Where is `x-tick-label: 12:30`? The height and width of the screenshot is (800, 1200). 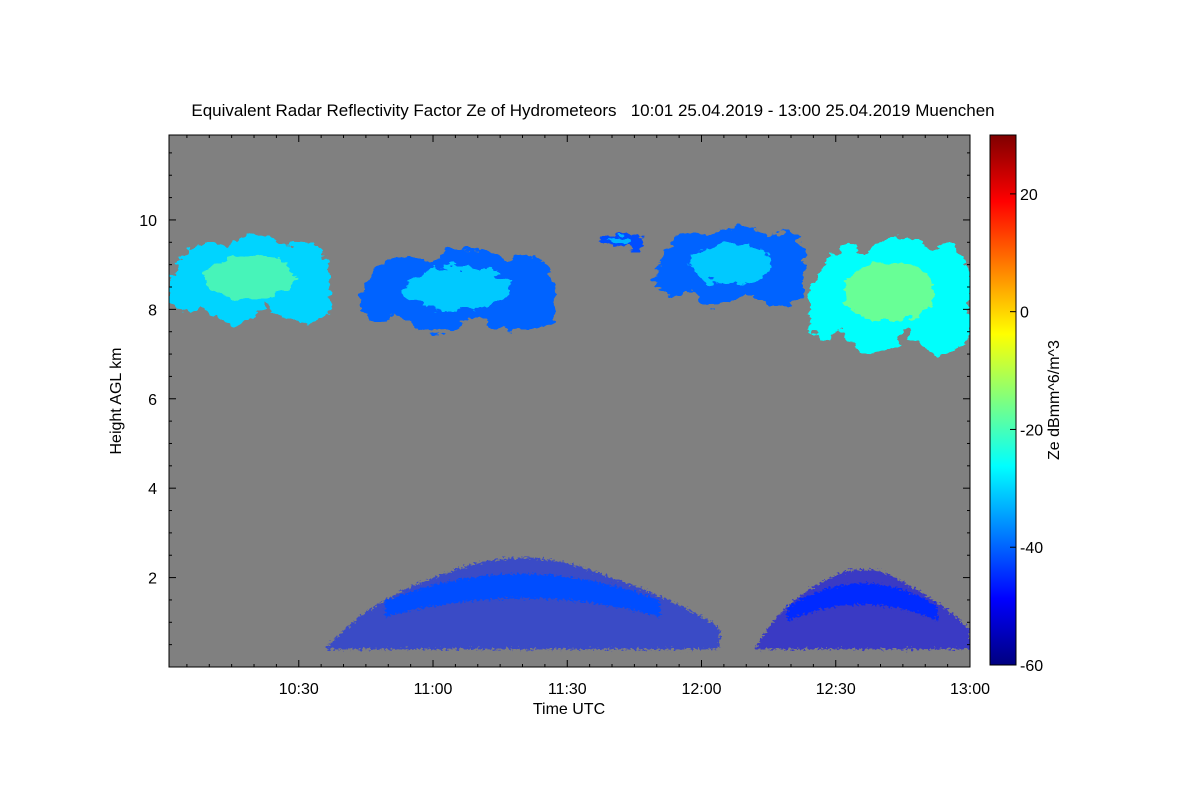 x-tick-label: 12:30 is located at coordinates (836, 689).